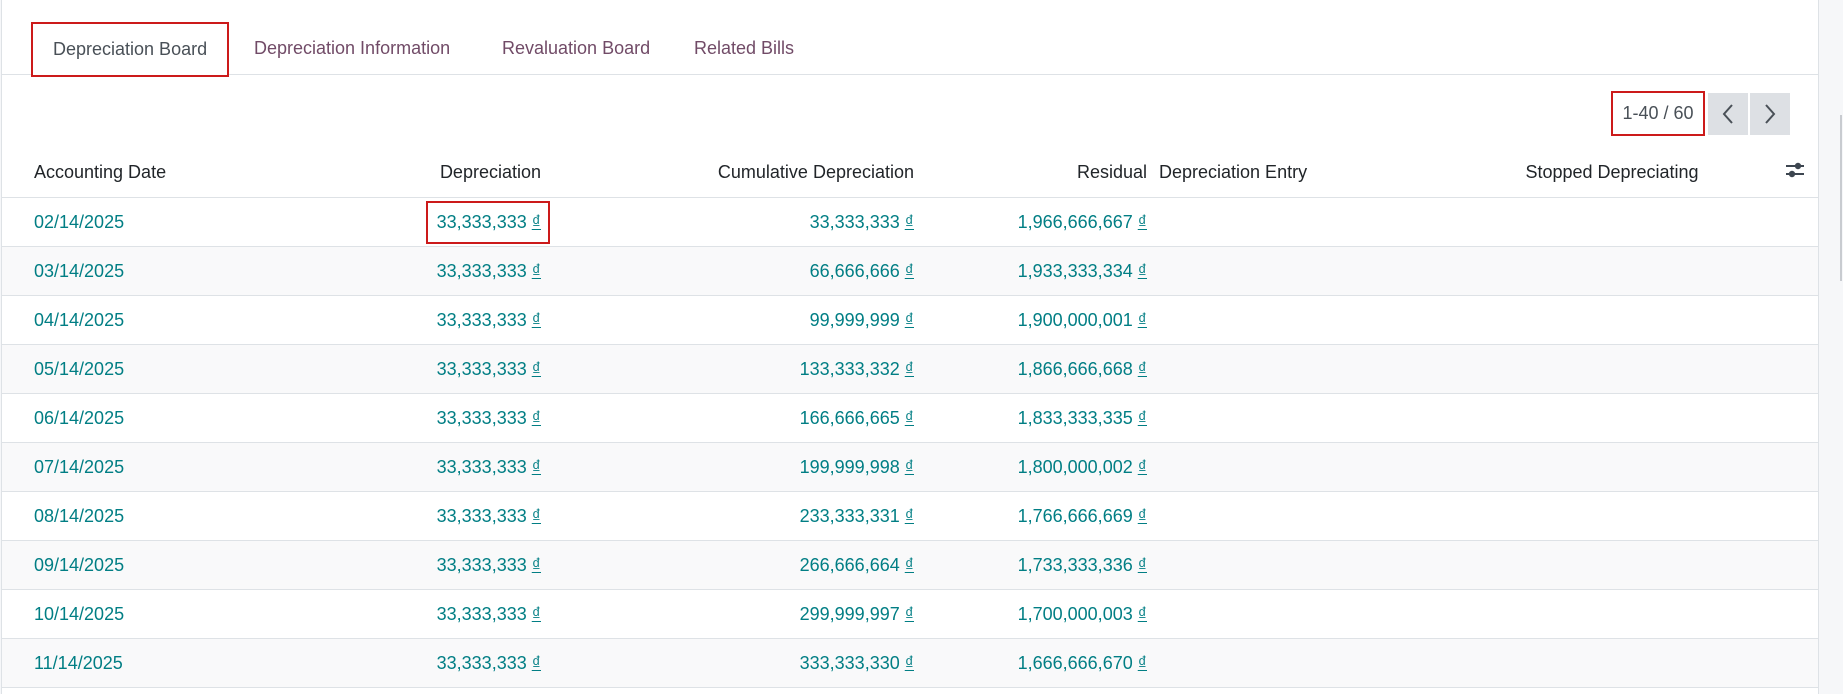  I want to click on tab-depreciation-board: Depreciation Board, so click(130, 49).